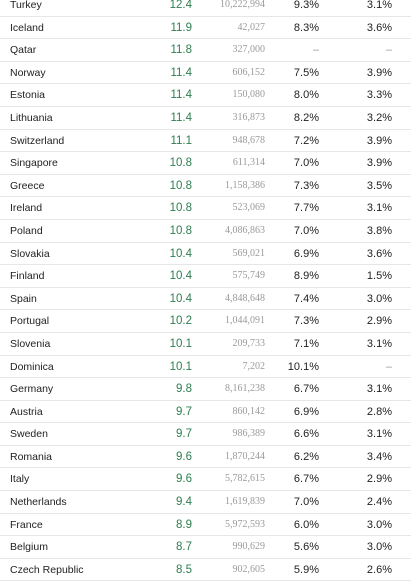  What do you see at coordinates (27, 27) in the screenshot?
I see `country-name: Iceland` at bounding box center [27, 27].